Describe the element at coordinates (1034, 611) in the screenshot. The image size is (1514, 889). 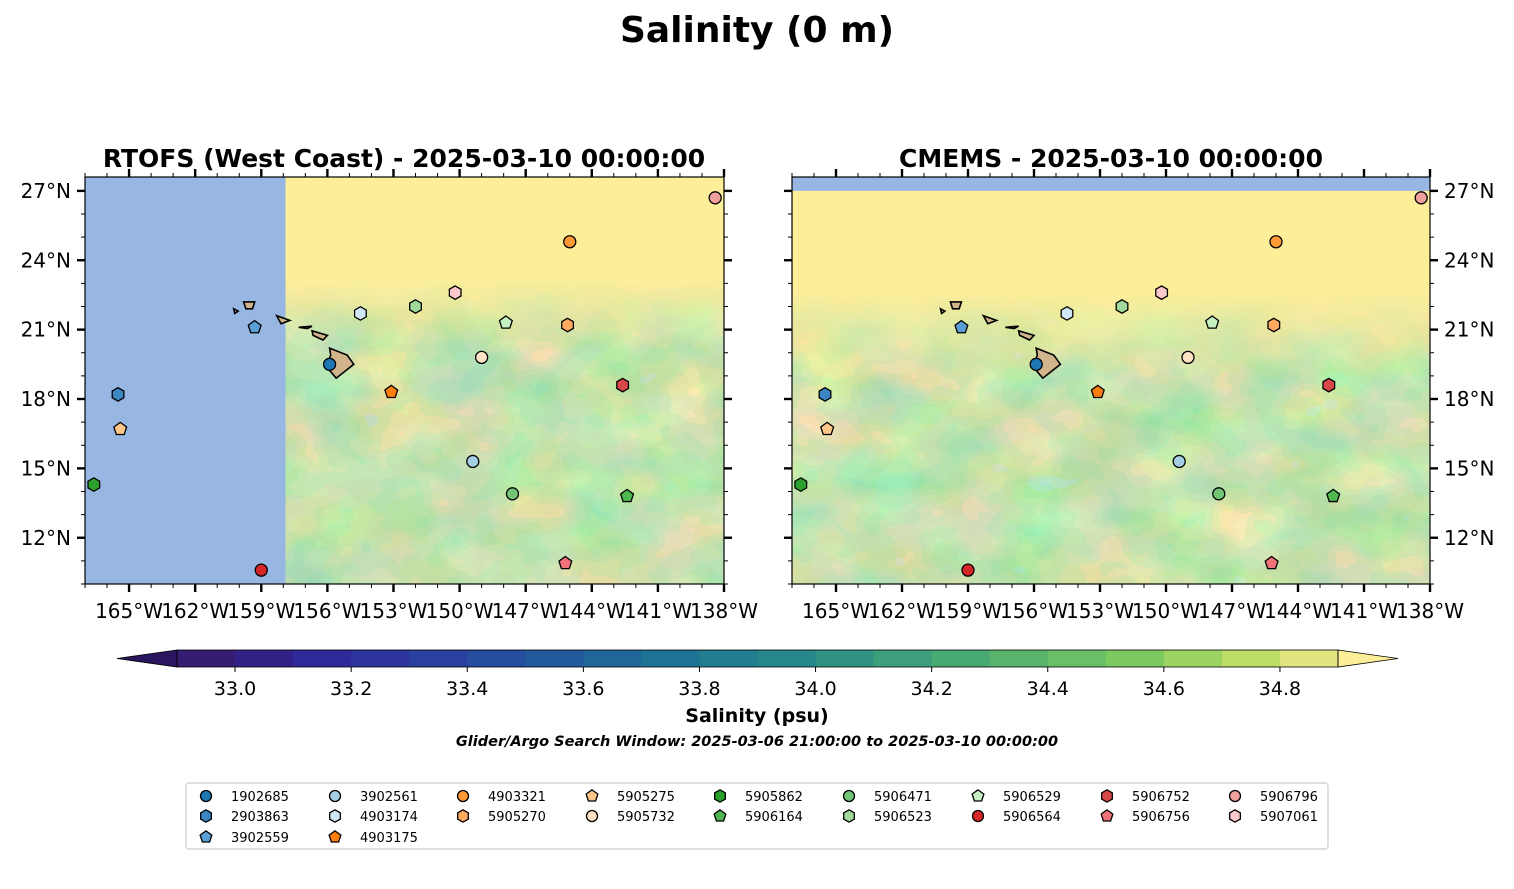
I see `lon-tick-label: 156°W` at that location.